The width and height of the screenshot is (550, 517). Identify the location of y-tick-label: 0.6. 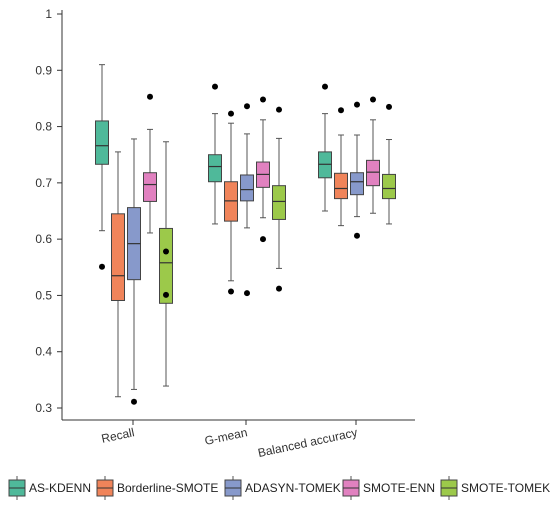
(43, 239).